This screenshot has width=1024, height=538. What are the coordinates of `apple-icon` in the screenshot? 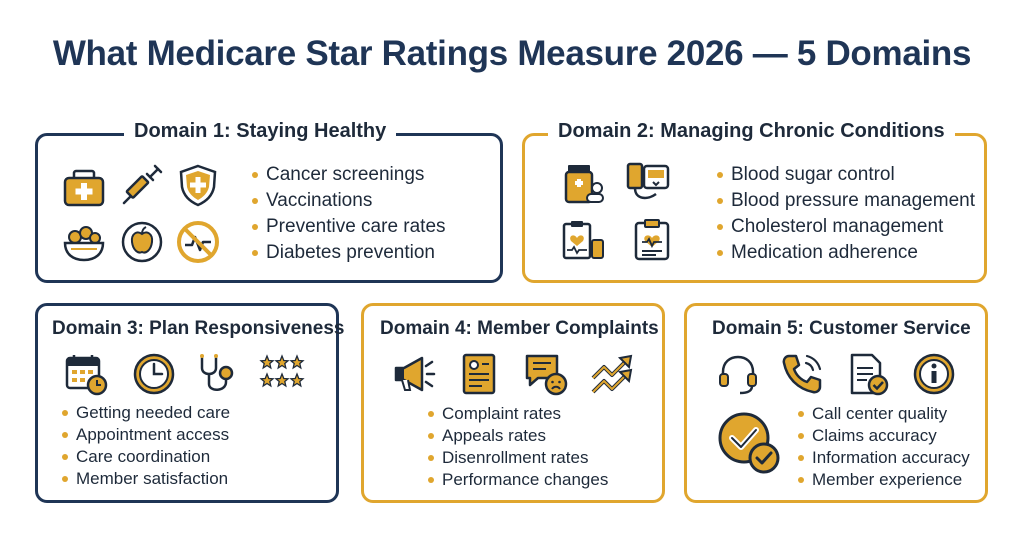 It's located at (142, 242).